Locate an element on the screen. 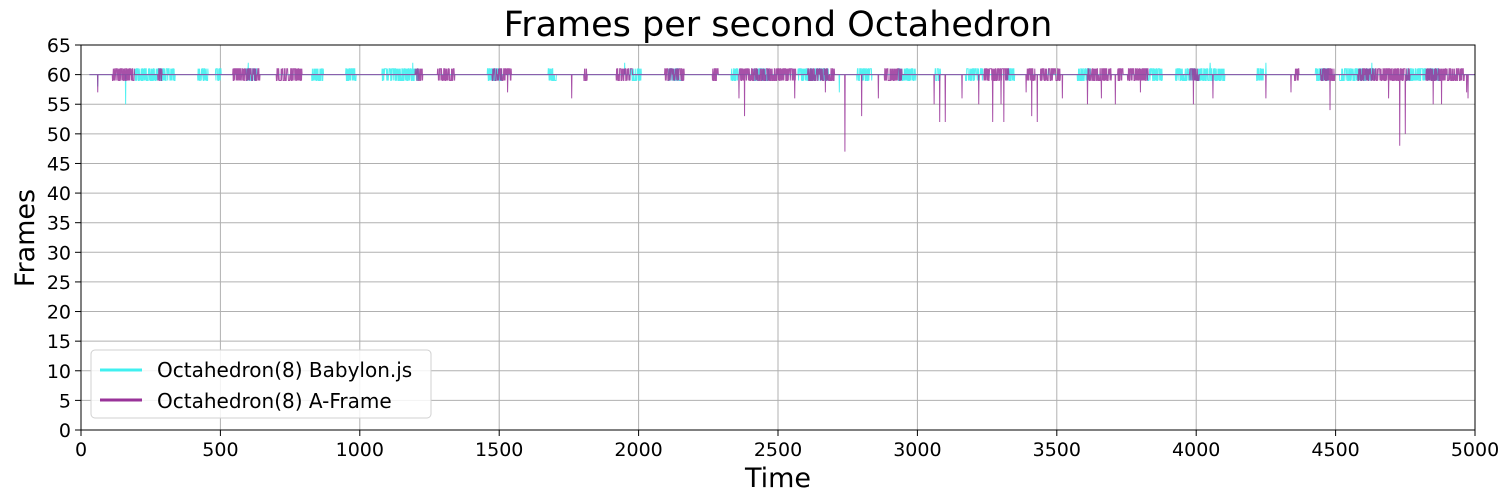 This screenshot has height=503, width=1511. legend-label-babylon: Octahedron(8) Babylon.js is located at coordinates (284, 370).